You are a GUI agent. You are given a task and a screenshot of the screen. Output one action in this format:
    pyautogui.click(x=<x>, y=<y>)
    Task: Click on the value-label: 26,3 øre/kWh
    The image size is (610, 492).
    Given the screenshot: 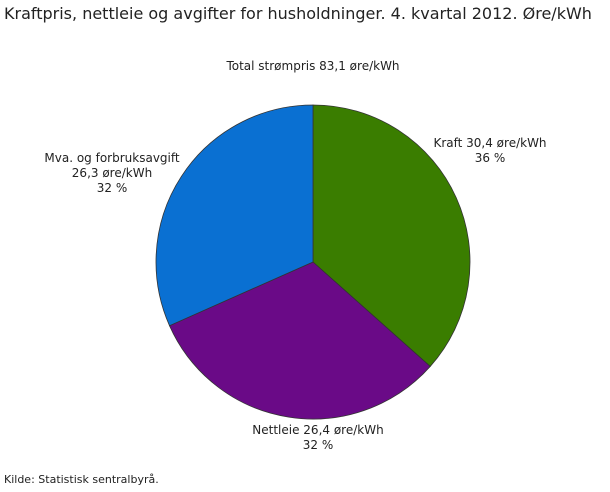 What is the action you would take?
    pyautogui.click(x=112, y=173)
    